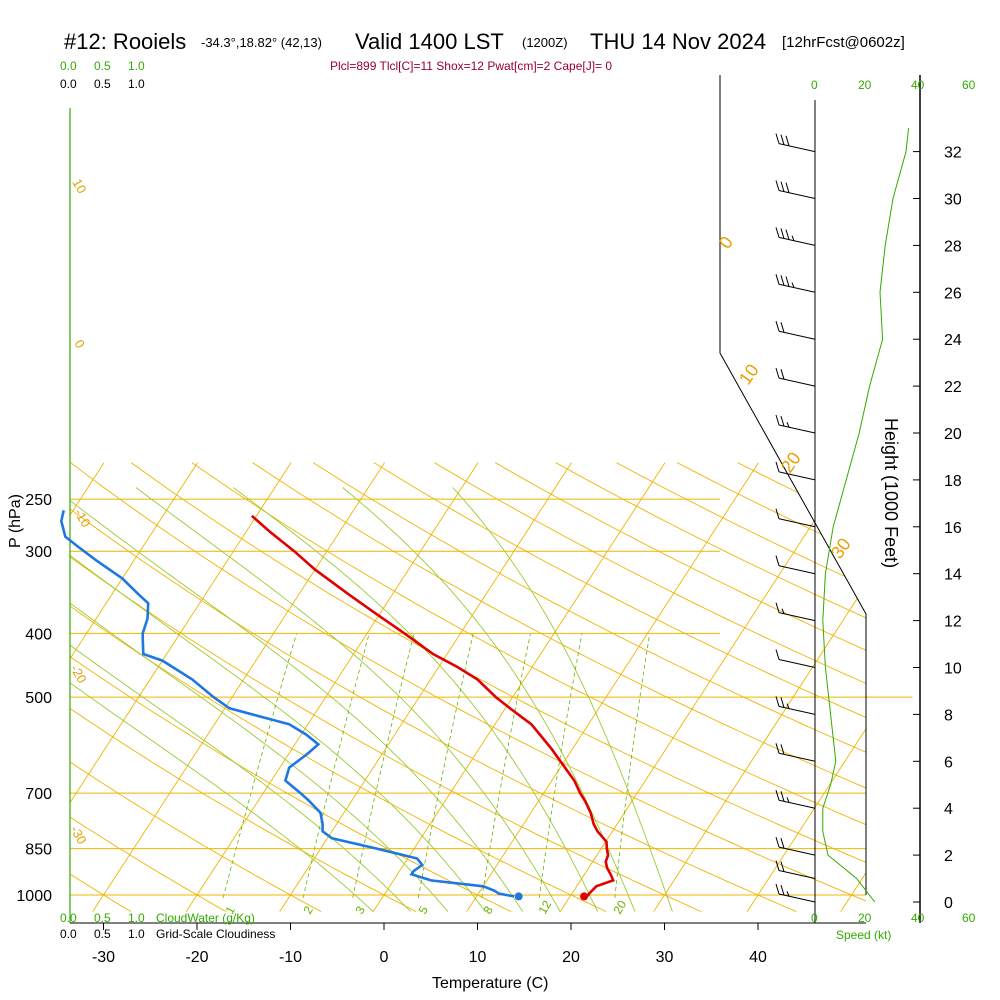  Describe the element at coordinates (38, 500) in the screenshot. I see `p-tick-label: 250` at that location.